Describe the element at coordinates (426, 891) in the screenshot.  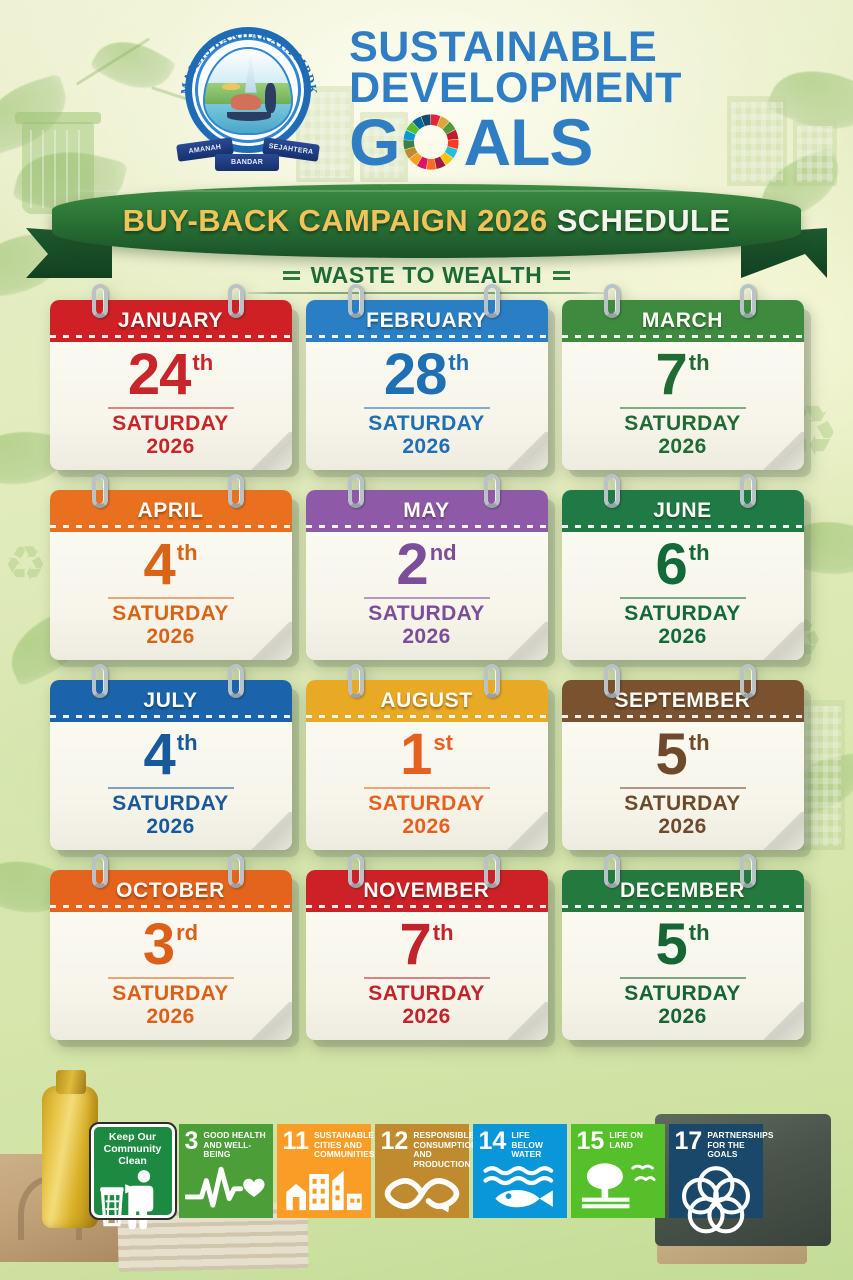
I see `calendar-header: NOVEMBER` at that location.